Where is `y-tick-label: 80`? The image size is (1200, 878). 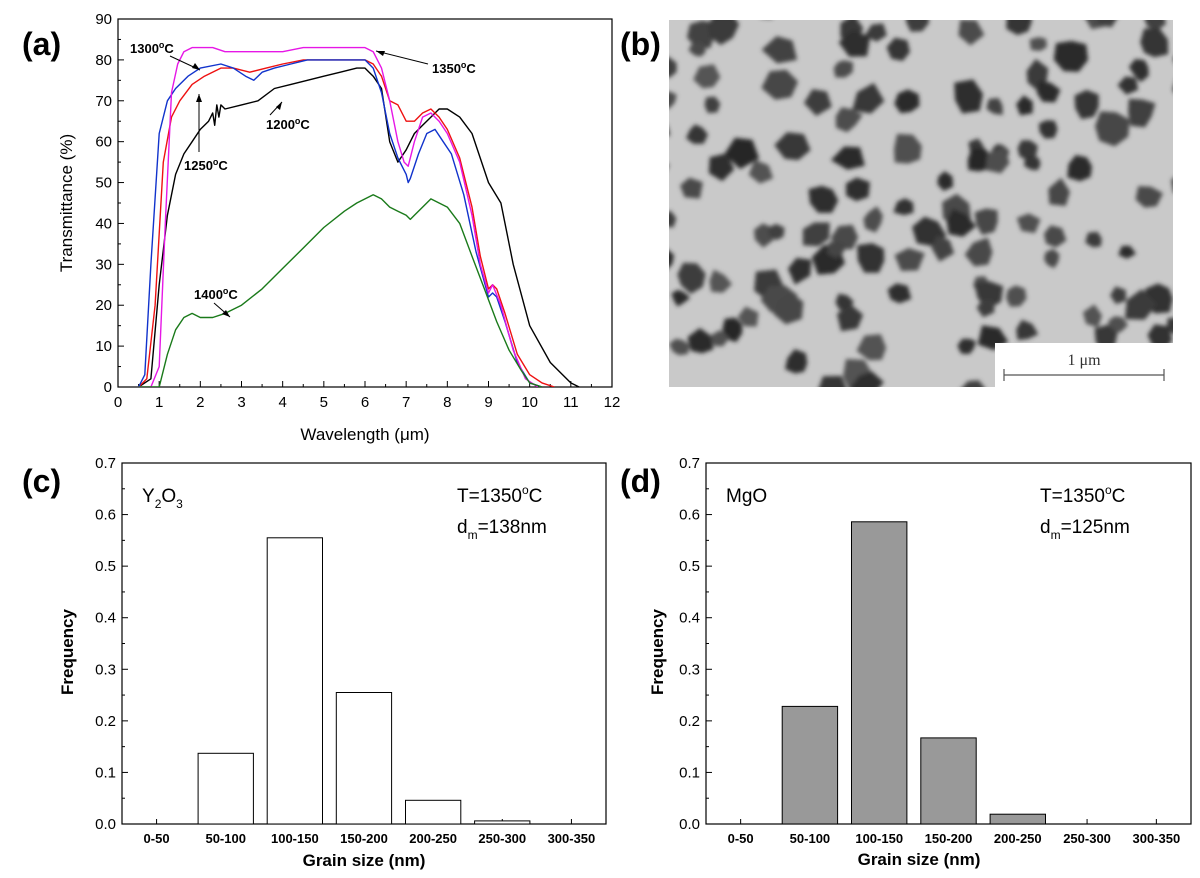 y-tick-label: 80 is located at coordinates (103, 60).